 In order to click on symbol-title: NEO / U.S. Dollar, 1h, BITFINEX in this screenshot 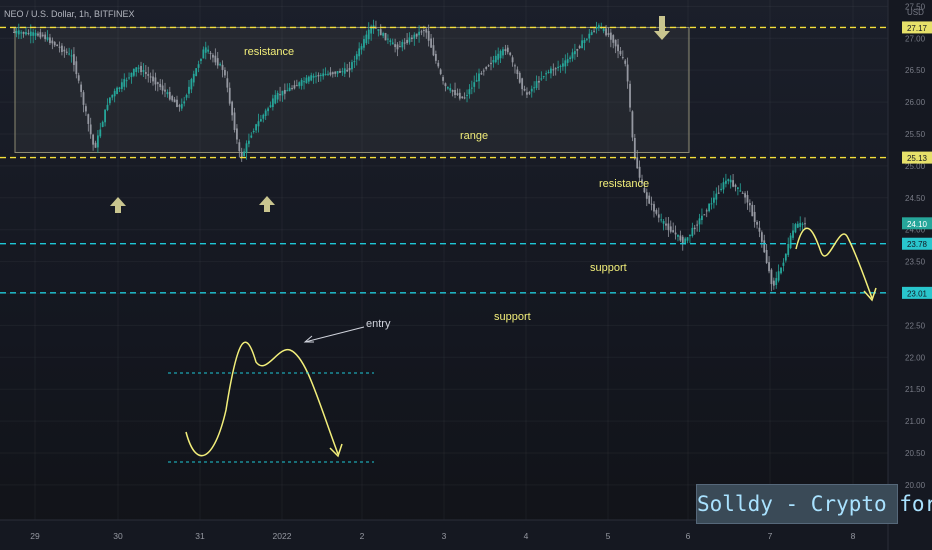, I will do `click(69, 14)`.